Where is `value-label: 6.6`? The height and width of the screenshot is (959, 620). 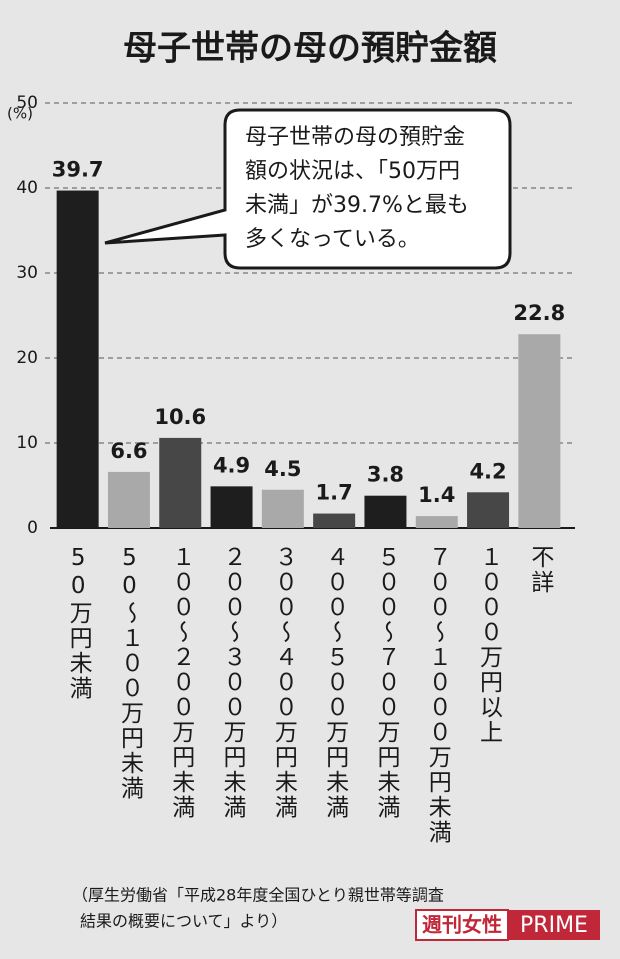 value-label: 6.6 is located at coordinates (128, 451).